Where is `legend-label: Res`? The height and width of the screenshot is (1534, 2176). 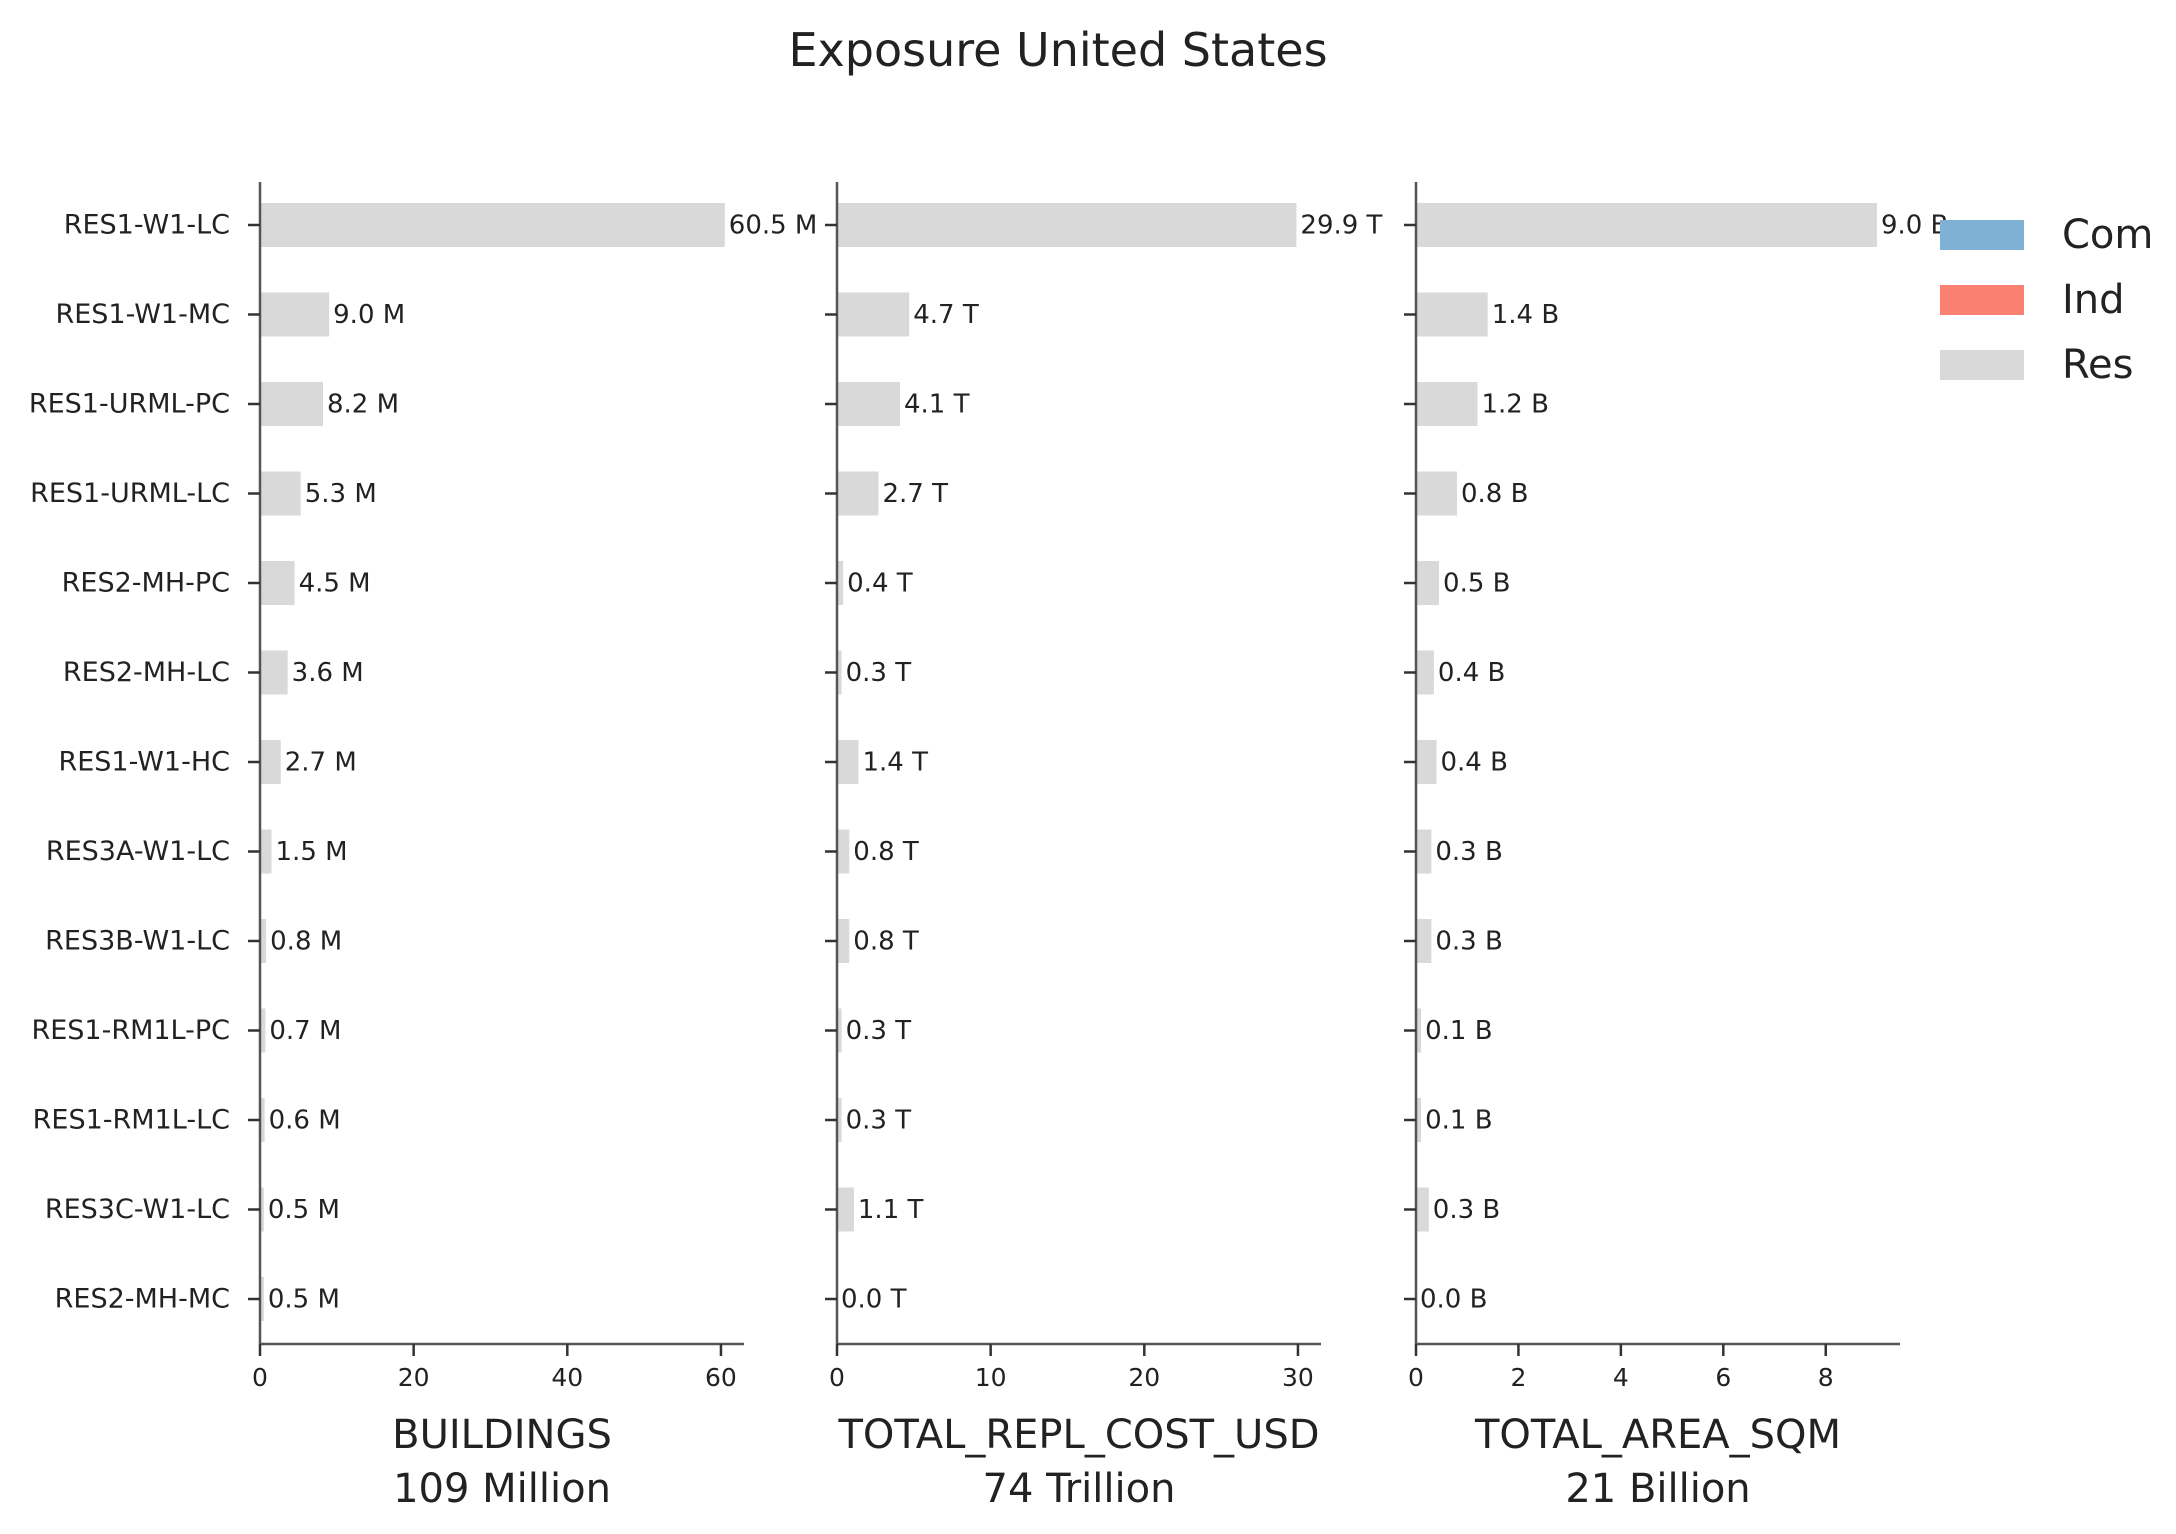 legend-label: Res is located at coordinates (2097, 365).